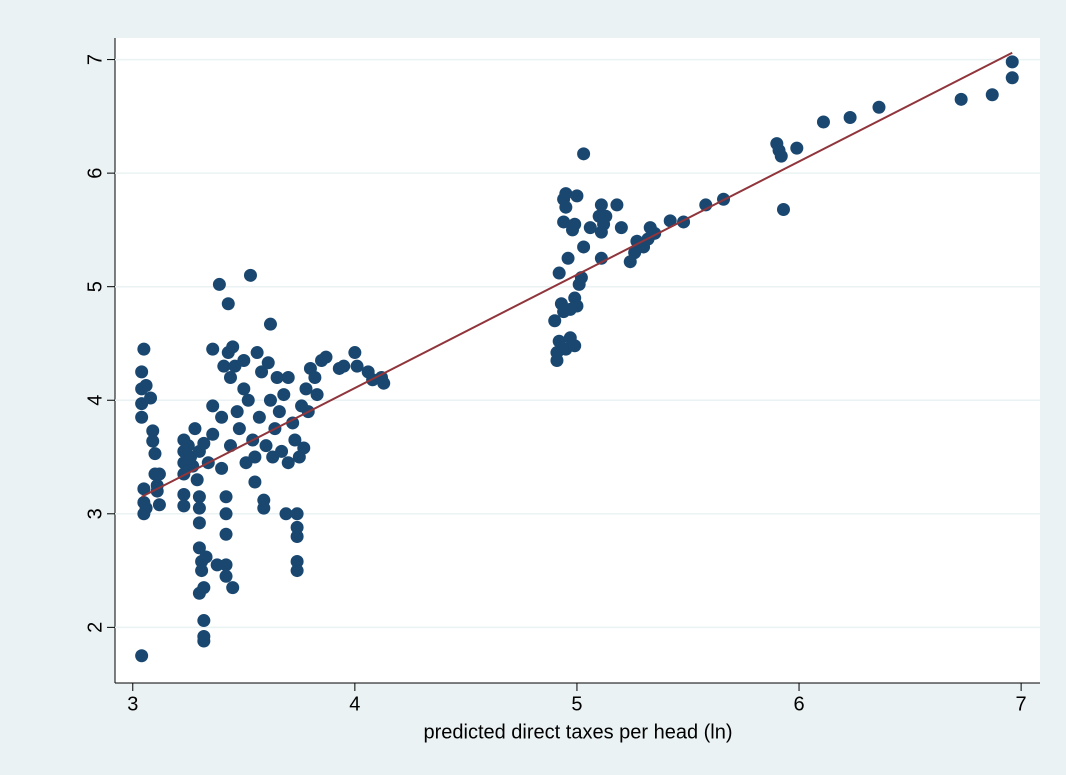 The image size is (1066, 775). Describe the element at coordinates (577, 732) in the screenshot. I see `x-axis-label: predicted direct taxes per head (ln)` at that location.